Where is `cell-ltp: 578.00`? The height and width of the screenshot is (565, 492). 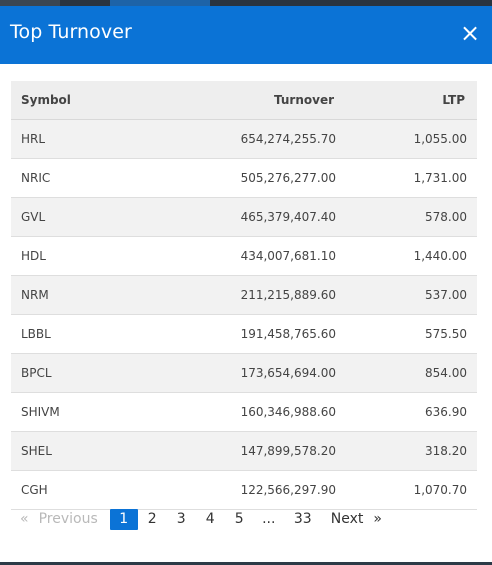
cell-ltp: 578.00 is located at coordinates (446, 217).